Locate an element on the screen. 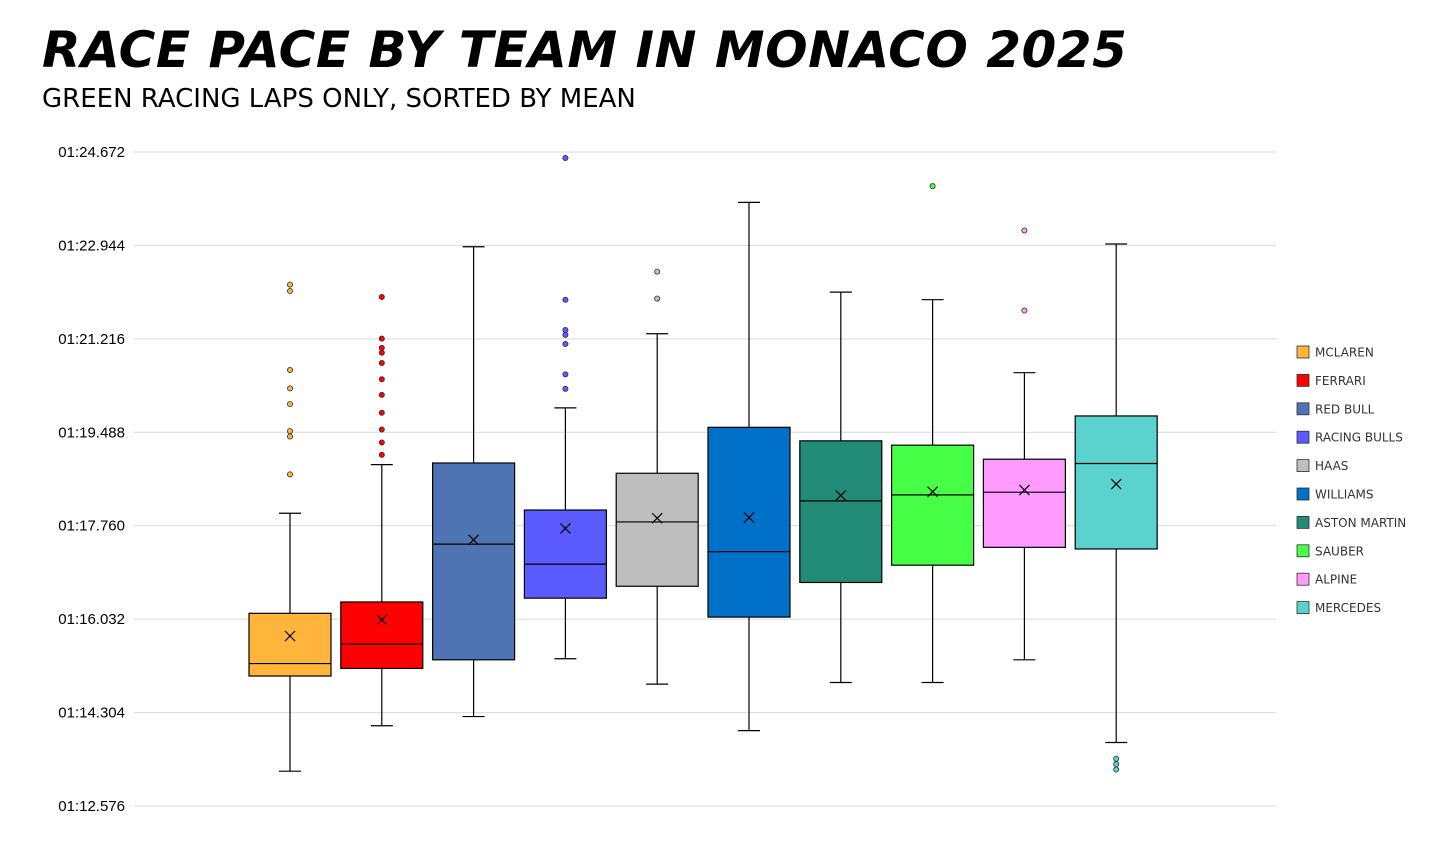 Image resolution: width=1456 pixels, height=849 pixels. legend-label: SAUBER is located at coordinates (1339, 551).